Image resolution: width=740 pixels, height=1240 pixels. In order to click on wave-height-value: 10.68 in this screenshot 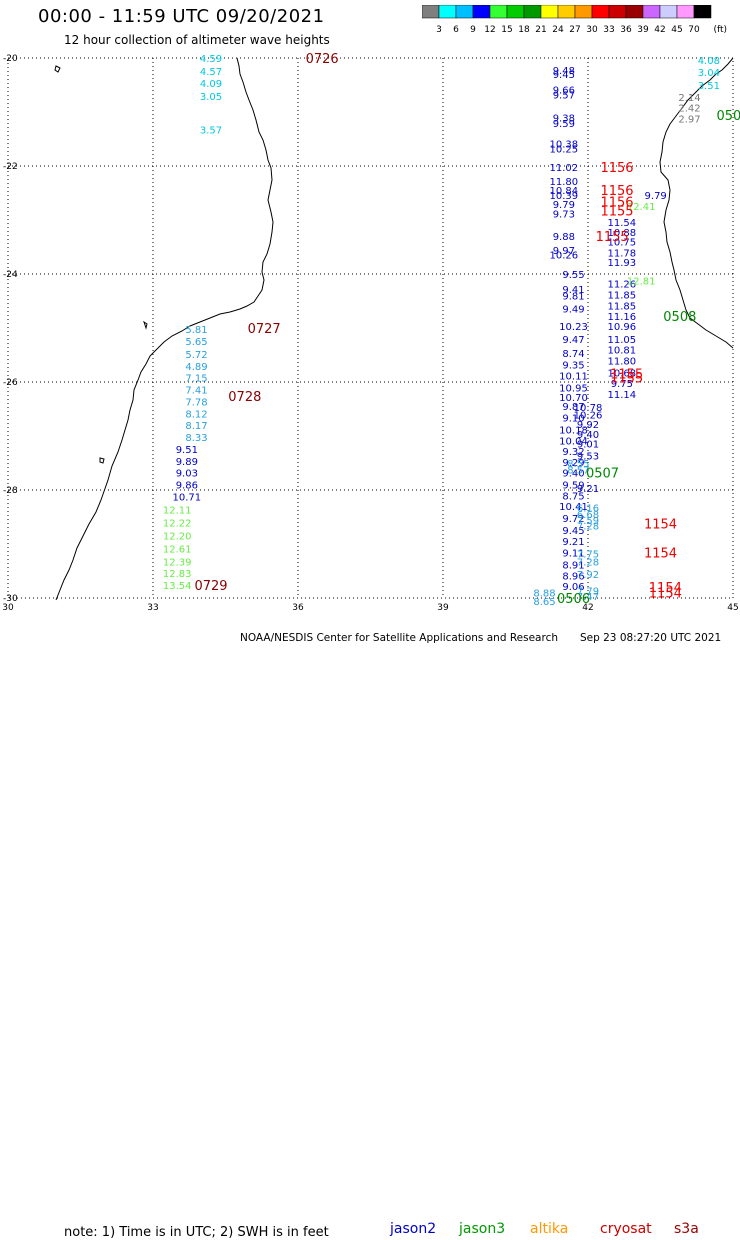, I will do `click(622, 373)`.